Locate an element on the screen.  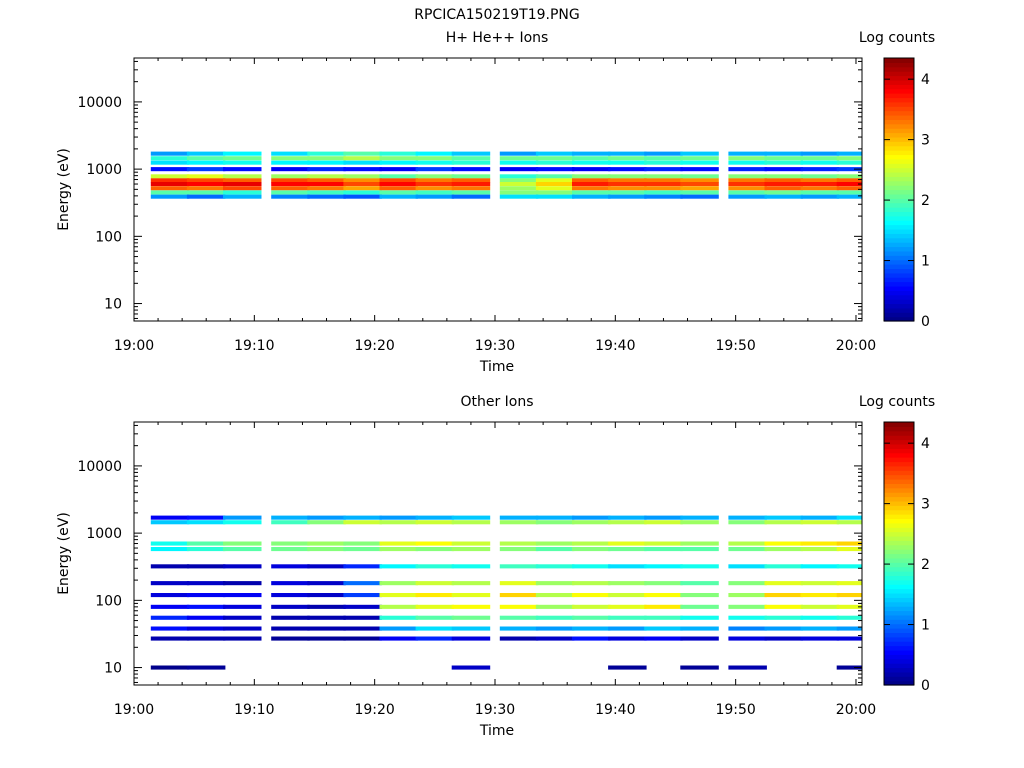
colorbar: 0 1 2 3 4 Log counts is located at coordinates (897, 180).